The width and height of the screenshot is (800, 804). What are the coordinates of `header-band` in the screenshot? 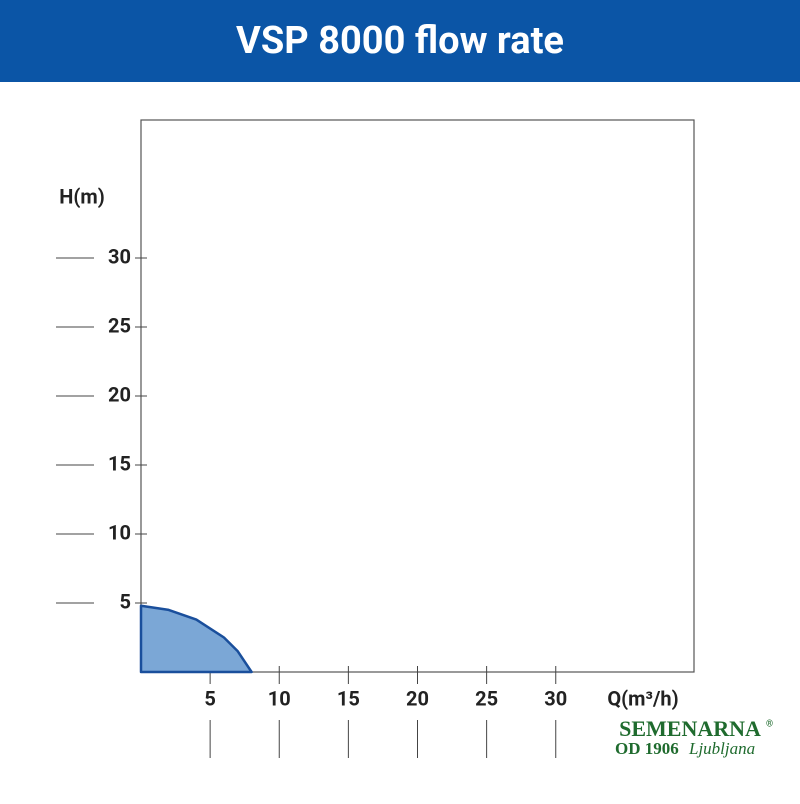 It's located at (400, 41).